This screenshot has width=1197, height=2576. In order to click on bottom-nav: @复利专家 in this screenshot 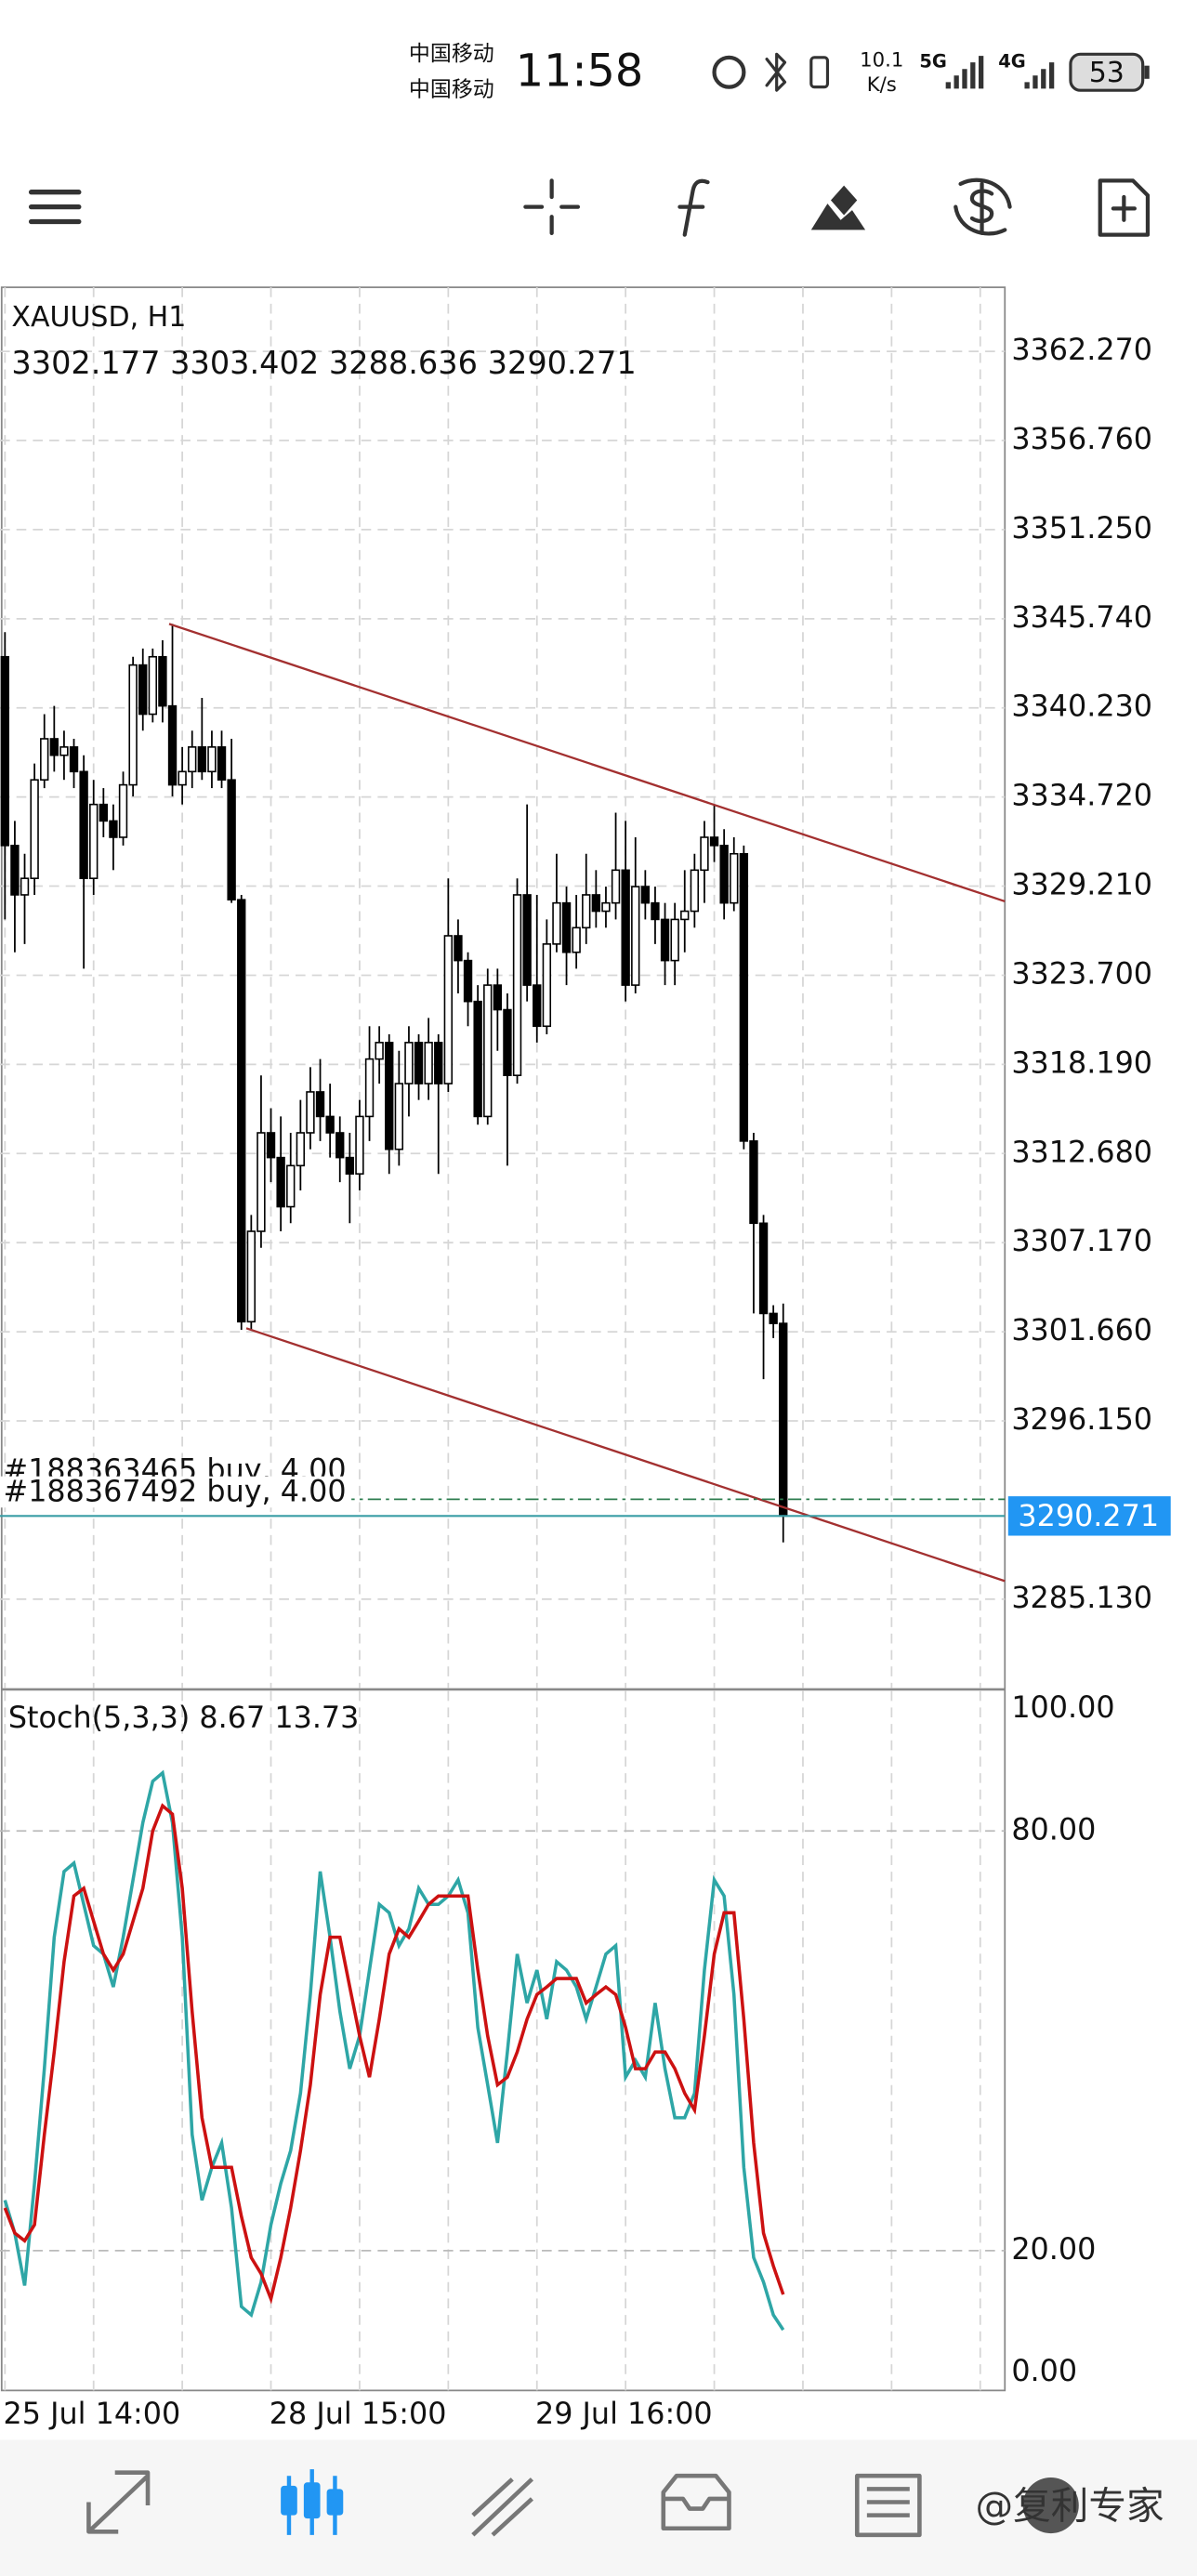, I will do `click(598, 2507)`.